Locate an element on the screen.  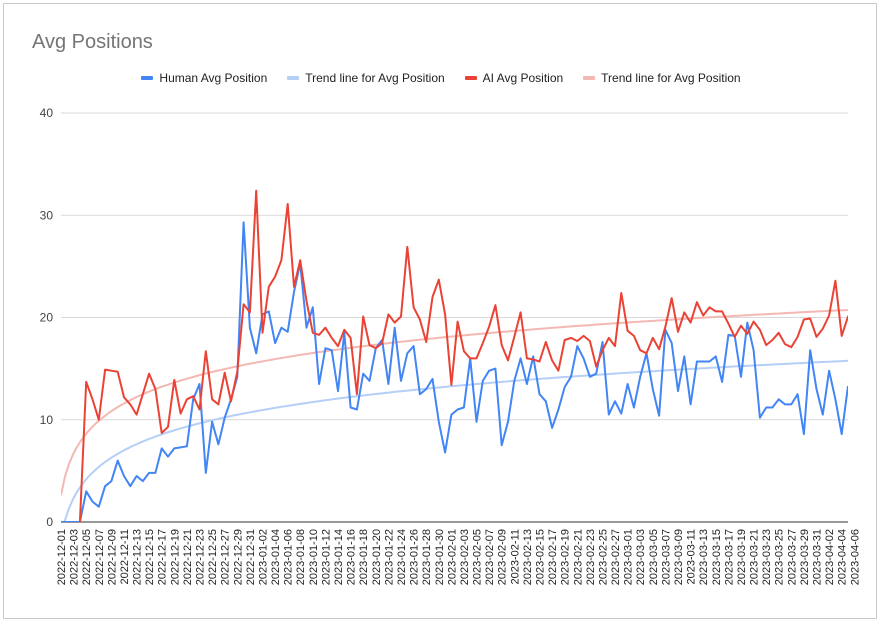
x-tick-label: 2023-02-03 is located at coordinates (465, 557).